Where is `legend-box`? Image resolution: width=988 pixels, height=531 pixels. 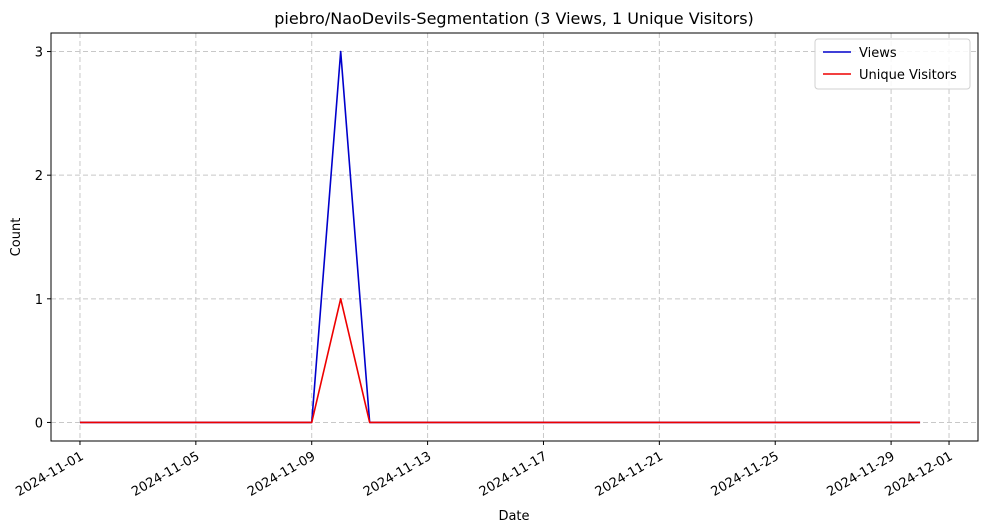
legend-box is located at coordinates (892, 64).